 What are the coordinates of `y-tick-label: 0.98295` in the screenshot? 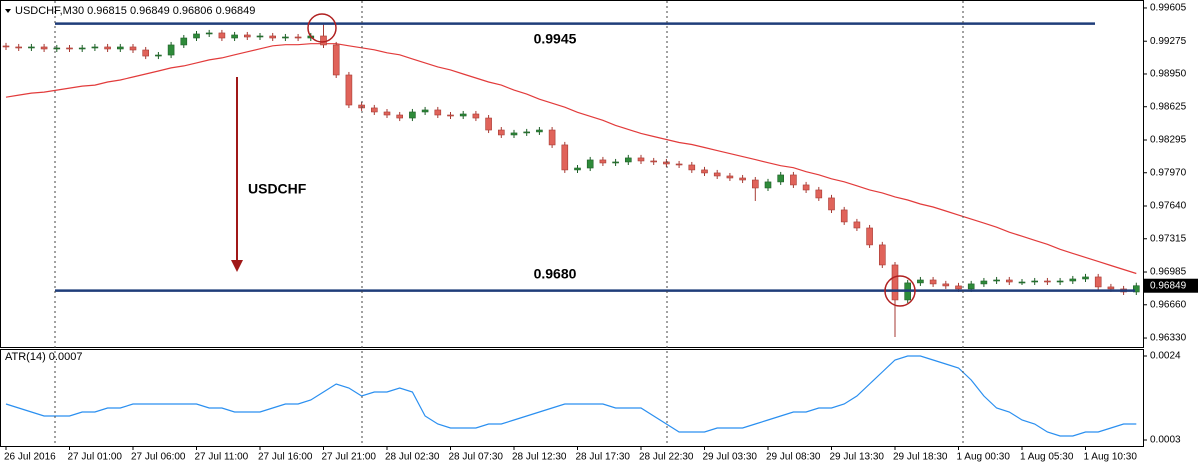 It's located at (1168, 140).